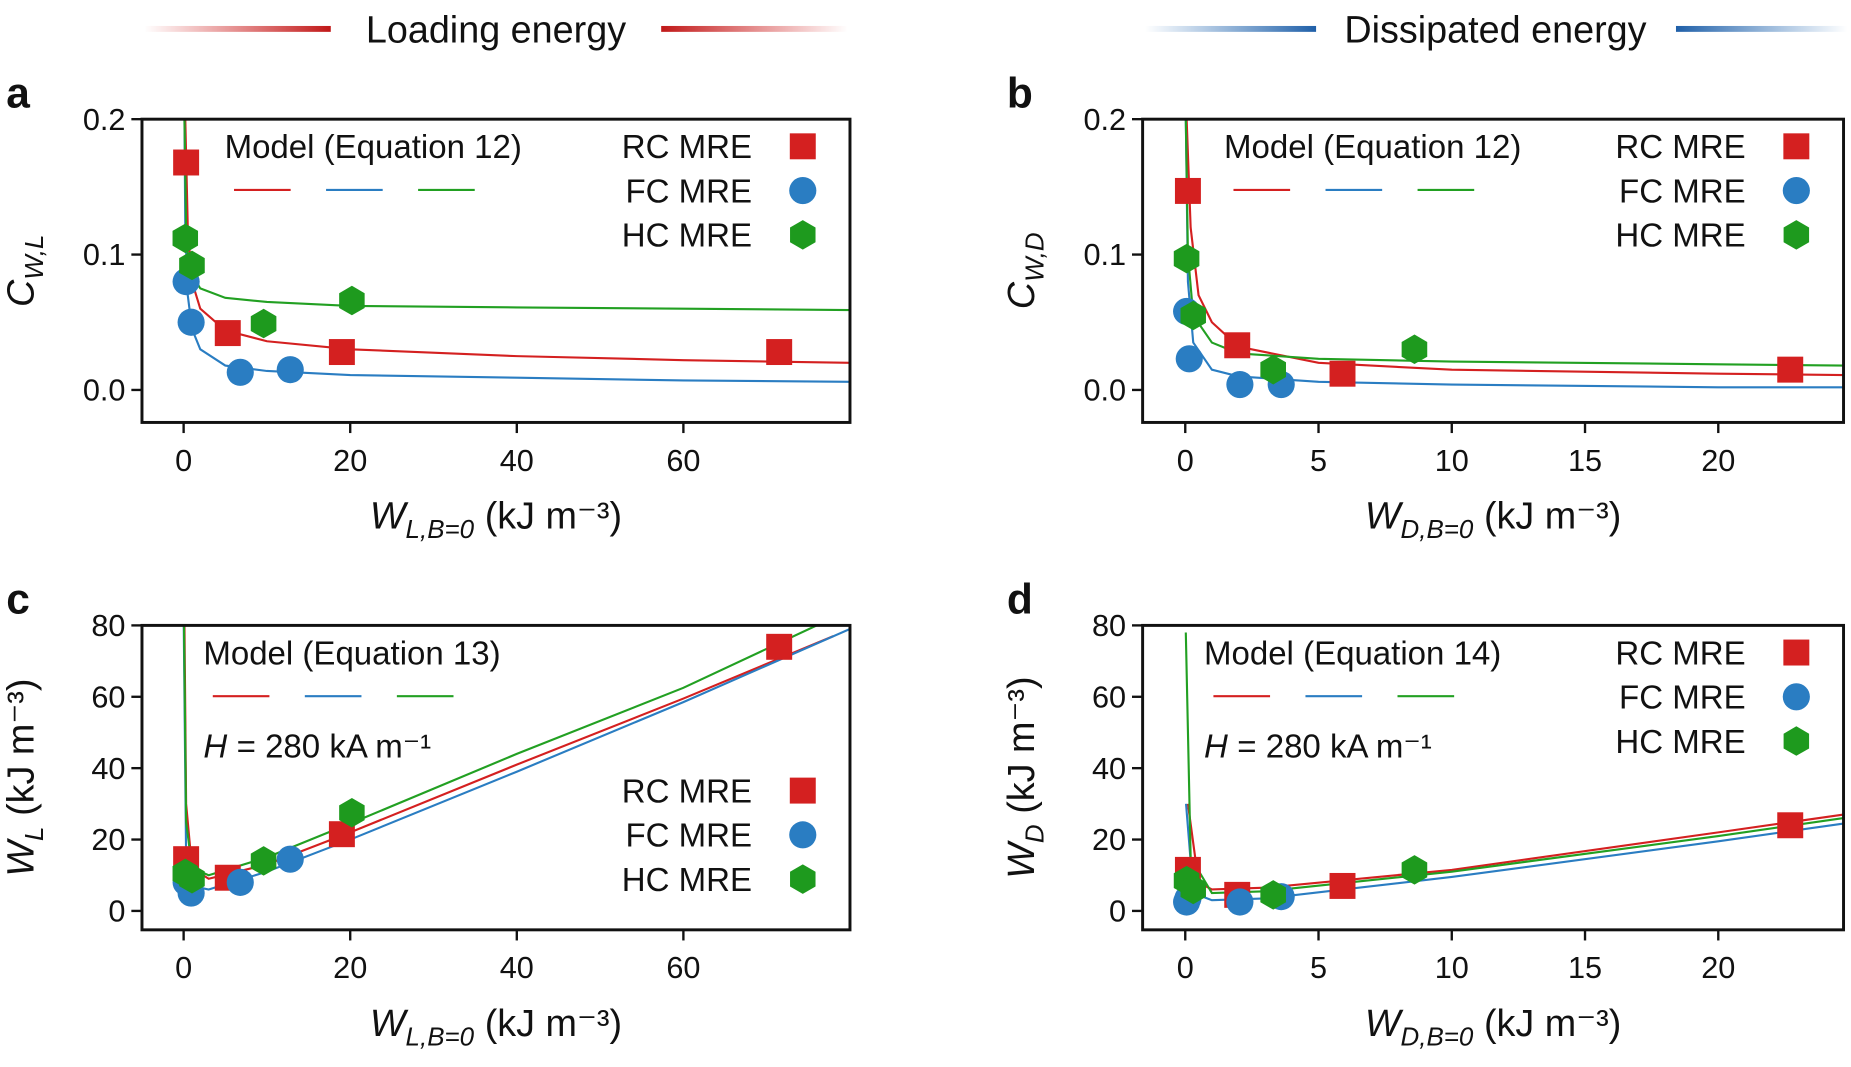 This screenshot has width=1851, height=1067. Describe the element at coordinates (1020, 600) in the screenshot. I see `panel-label: d` at that location.